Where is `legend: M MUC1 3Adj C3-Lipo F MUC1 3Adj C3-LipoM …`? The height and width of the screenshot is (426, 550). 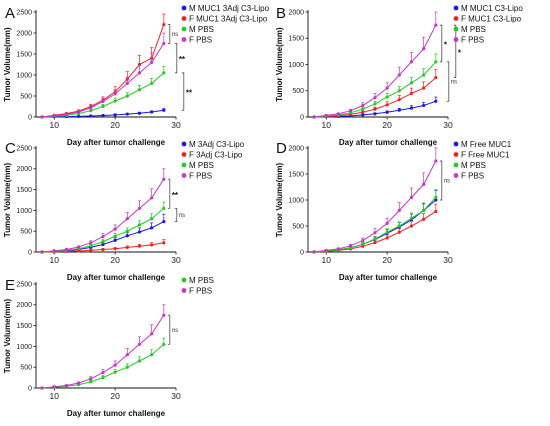 legend: M MUC1 3Adj C3-Lipo F MUC1 3Adj C3-LipoM … is located at coordinates (225, 24).